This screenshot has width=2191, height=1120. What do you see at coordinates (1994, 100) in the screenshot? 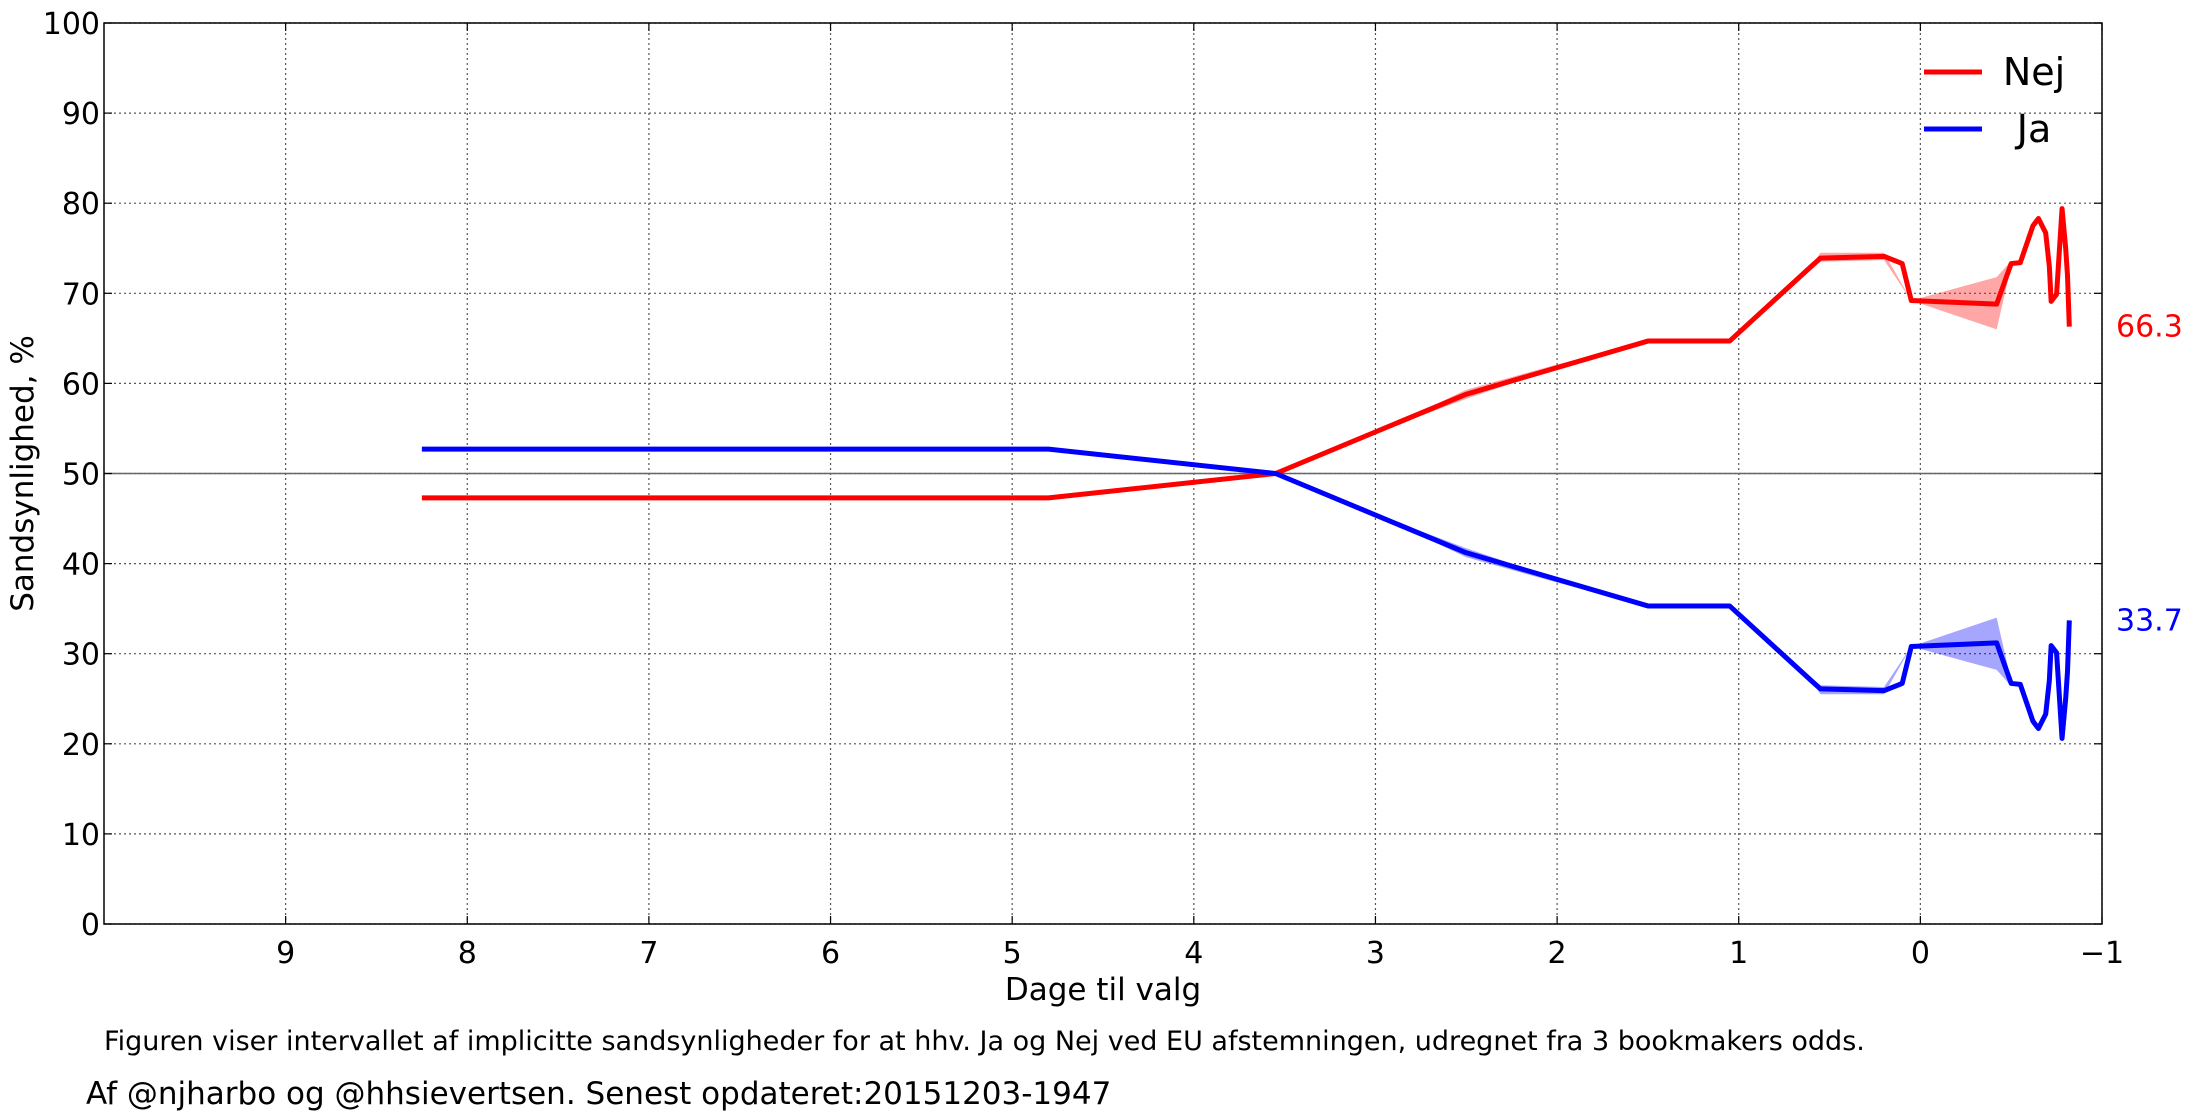
I see `legend: Nej Ja` at bounding box center [1994, 100].